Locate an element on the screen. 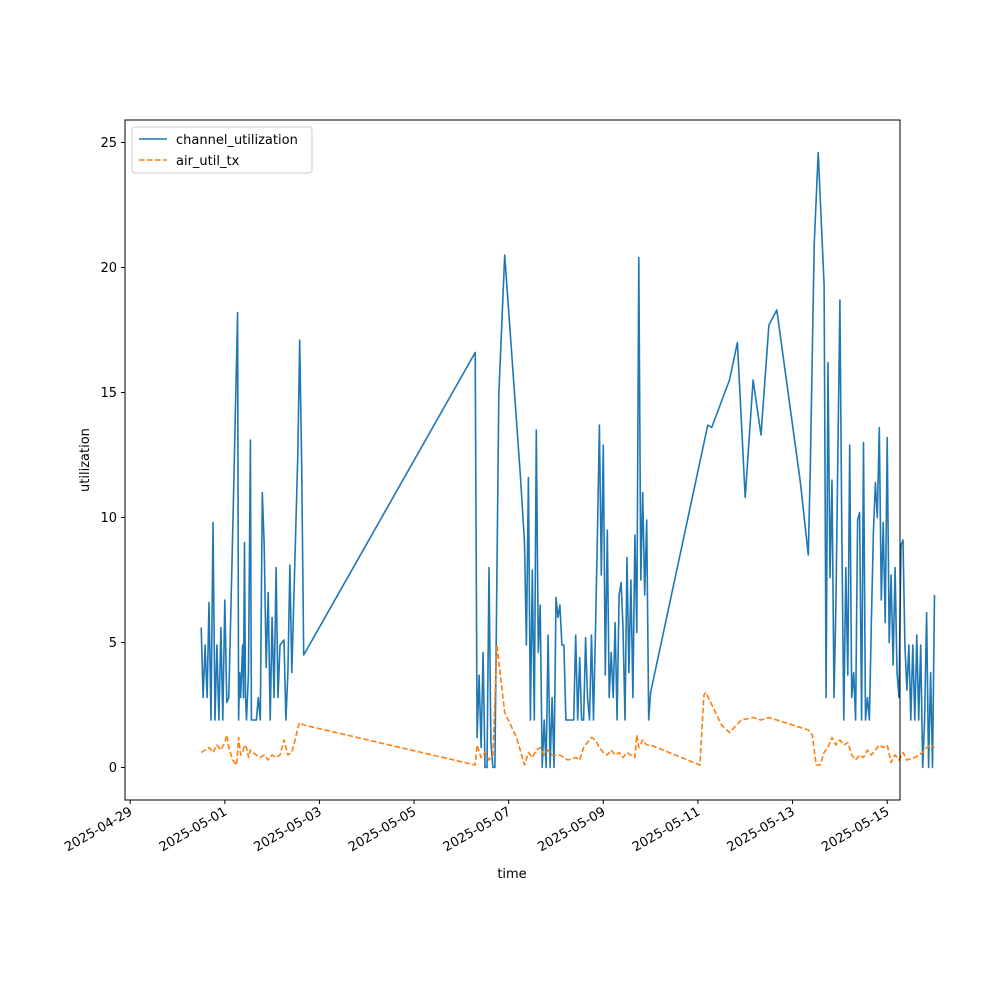 This screenshot has height=1004, width=1000. legend-label-channel-utilization: channel_utilization is located at coordinates (237, 140).